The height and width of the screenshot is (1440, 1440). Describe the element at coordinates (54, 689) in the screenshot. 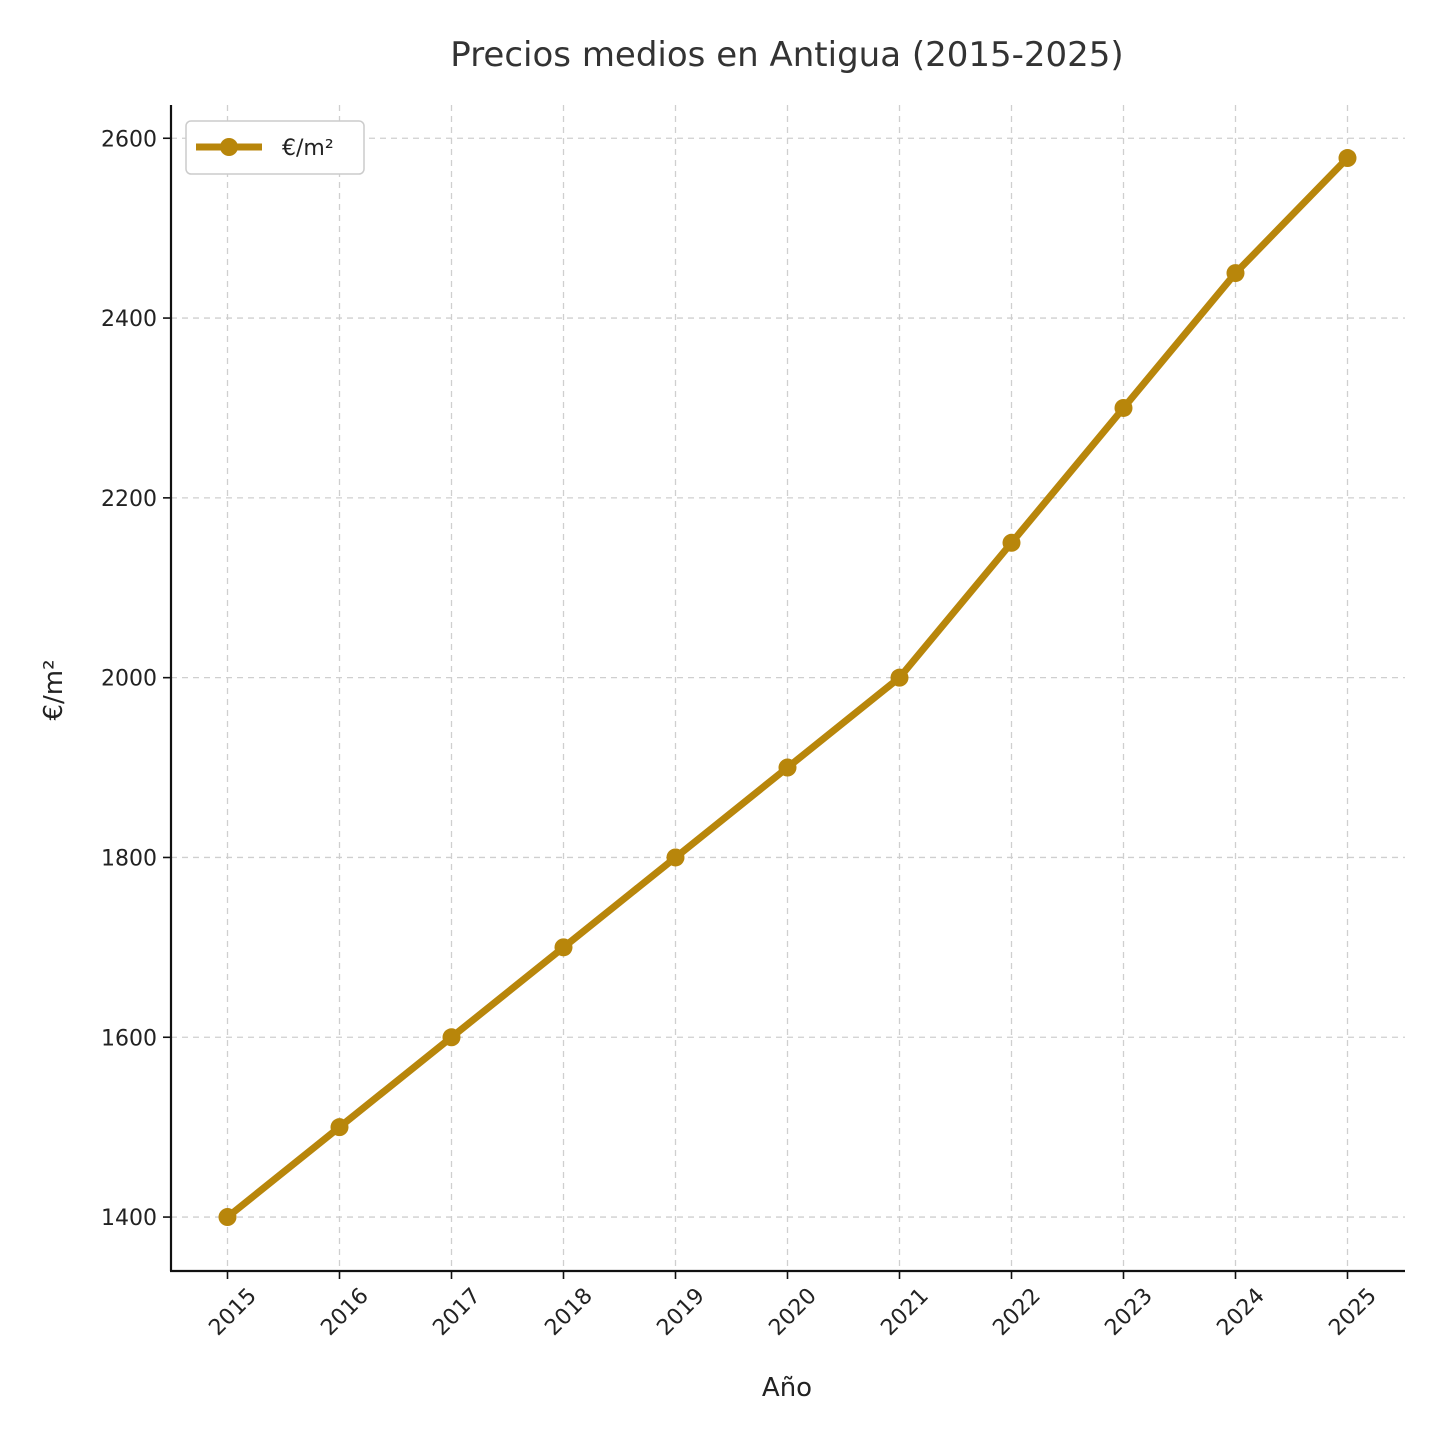

I see `y-axis-label: €/m²` at that location.